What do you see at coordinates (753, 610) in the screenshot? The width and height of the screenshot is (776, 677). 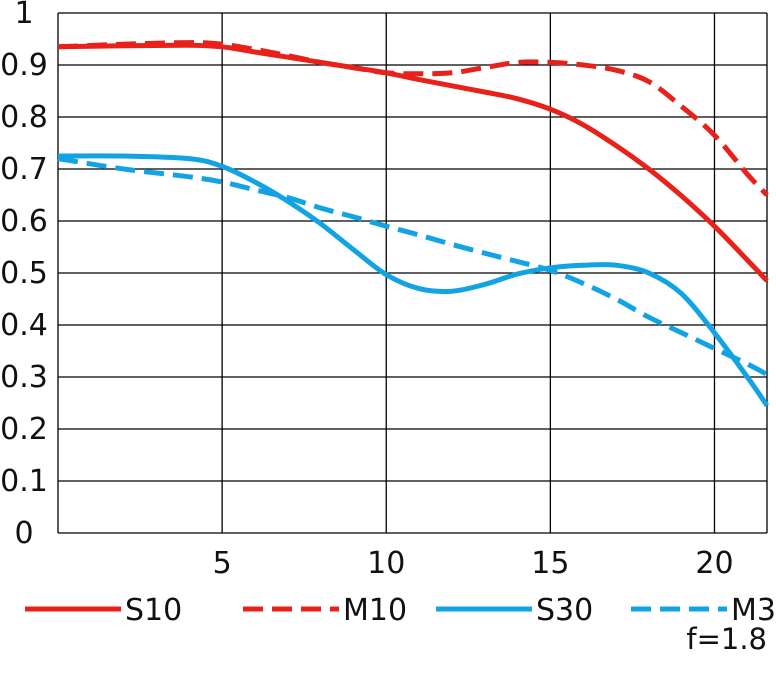 I see `legend-label-m30: M30` at bounding box center [753, 610].